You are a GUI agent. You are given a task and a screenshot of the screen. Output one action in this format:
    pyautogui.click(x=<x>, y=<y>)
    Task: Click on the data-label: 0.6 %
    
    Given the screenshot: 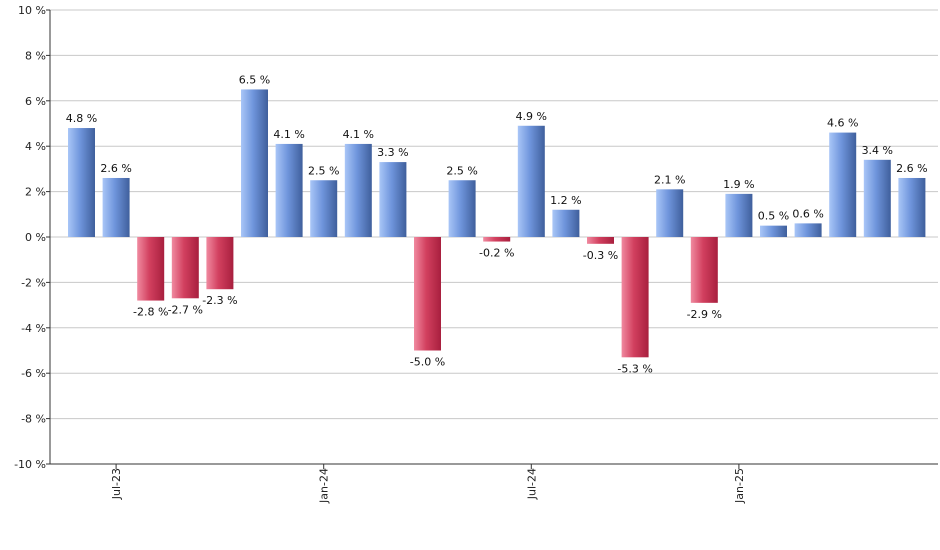 What is the action you would take?
    pyautogui.click(x=807, y=213)
    